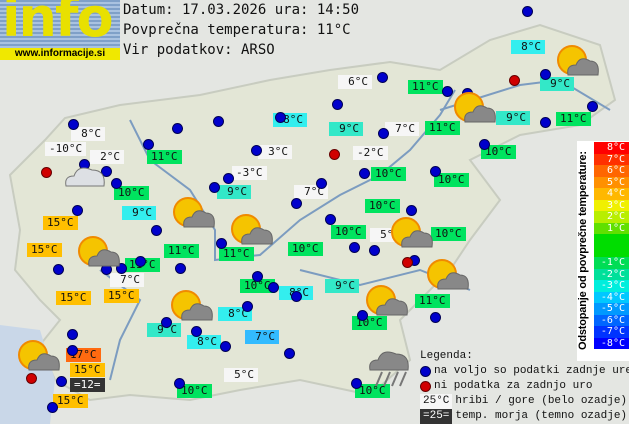 Image resolution: width=629 pixels, height=424 pixels. What do you see at coordinates (611, 148) in the screenshot?
I see `scale-row: 8°C` at bounding box center [611, 148].